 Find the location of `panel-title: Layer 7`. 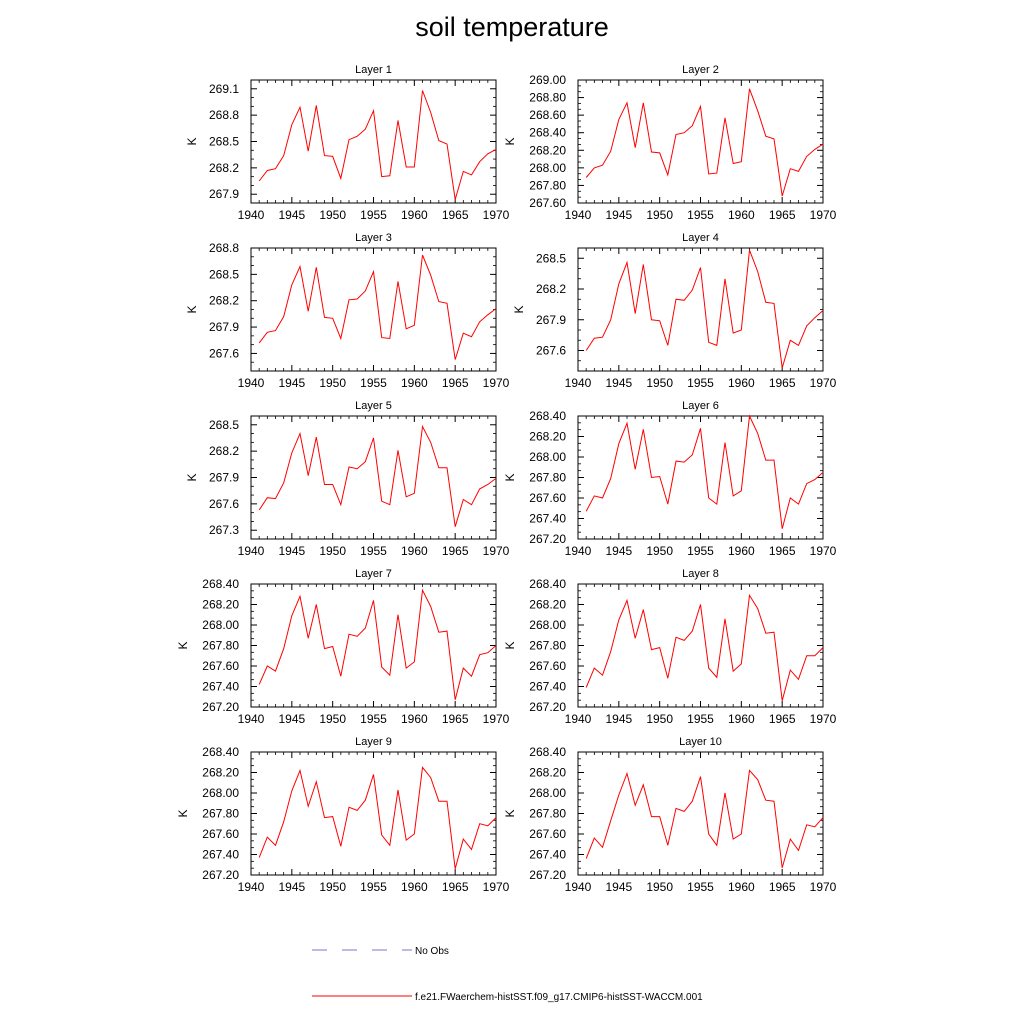

panel-title: Layer 7 is located at coordinates (373, 574).